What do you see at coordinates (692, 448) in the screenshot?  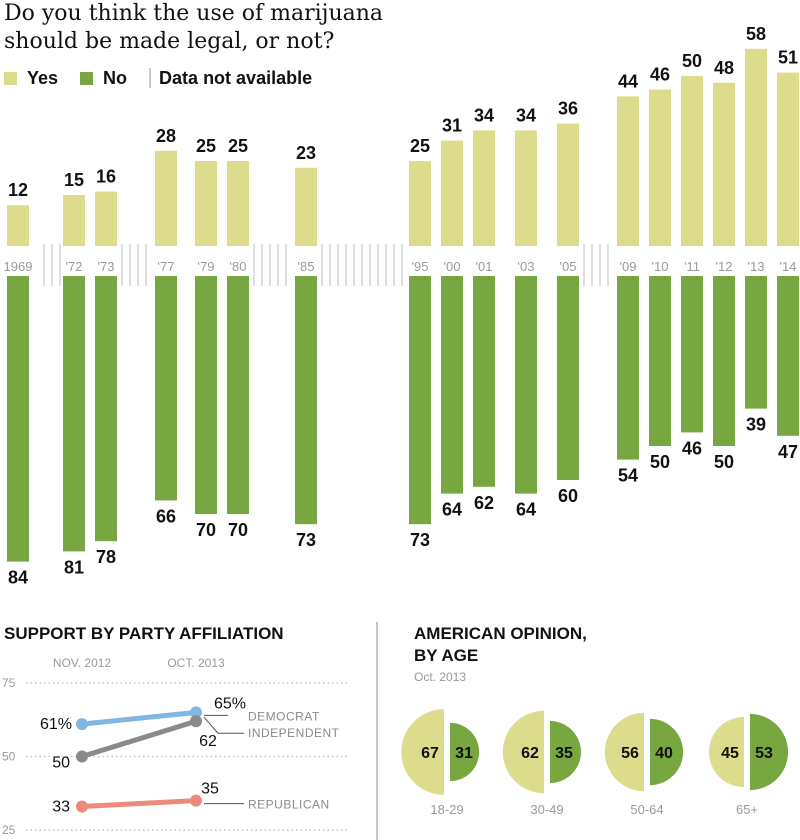 I see `no-value-label: 46` at bounding box center [692, 448].